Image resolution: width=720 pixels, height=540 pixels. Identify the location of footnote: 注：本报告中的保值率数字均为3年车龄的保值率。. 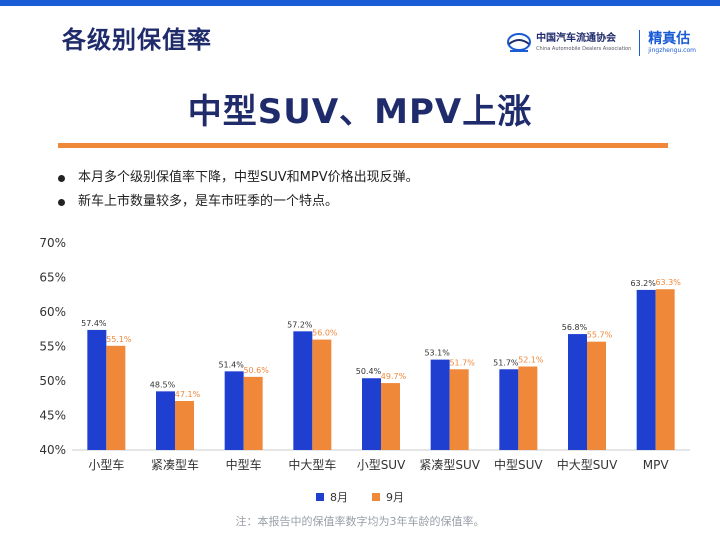
(360, 521).